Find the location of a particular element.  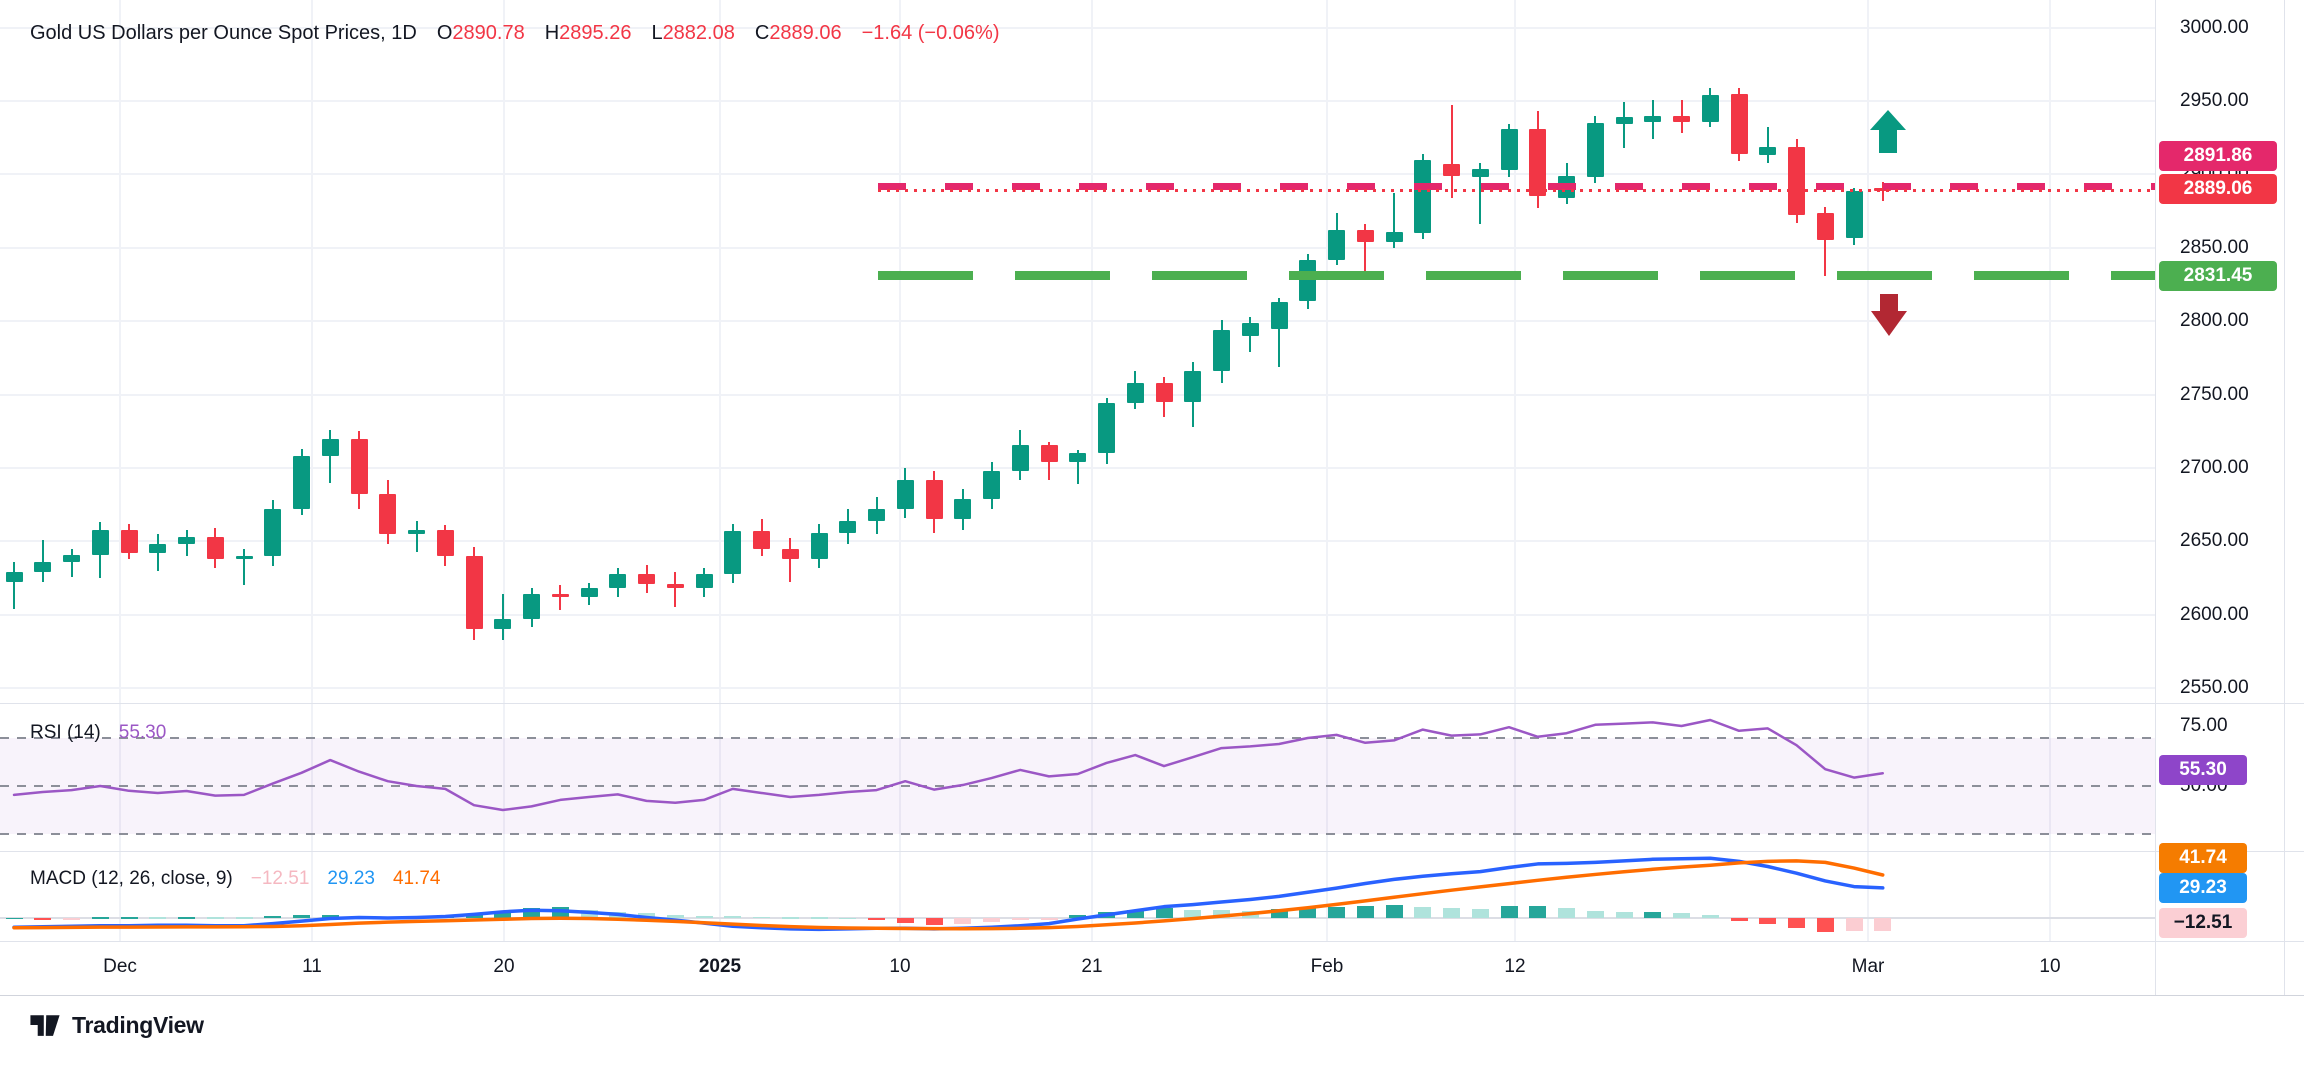

open-value: O2890.78 is located at coordinates (480, 33).